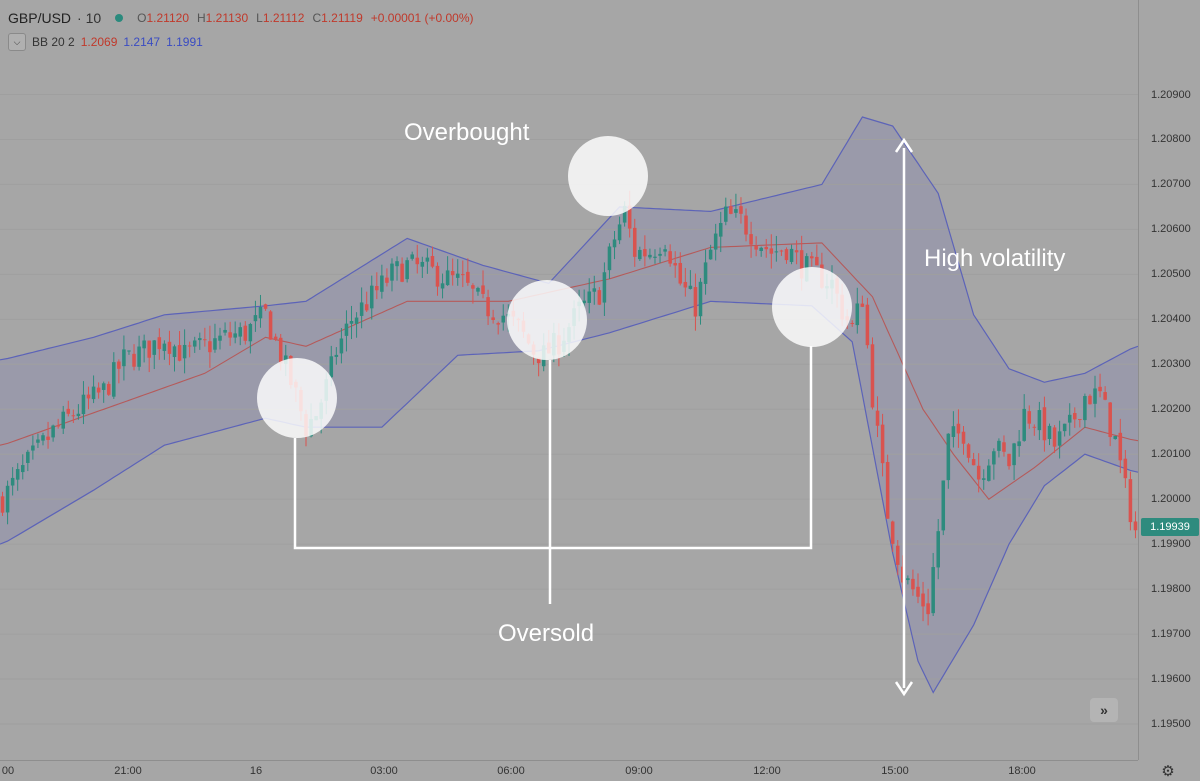 Image resolution: width=1200 pixels, height=781 pixels. I want to click on interval-label: · 10, so click(89, 18).